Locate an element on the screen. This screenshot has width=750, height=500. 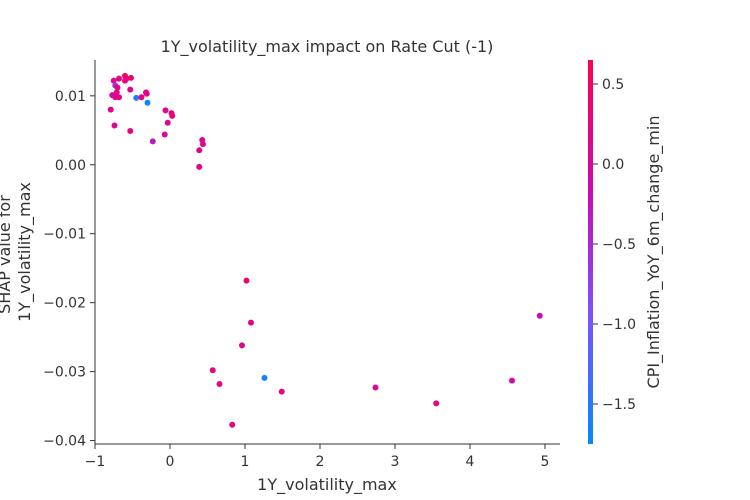
y-tick-label: −0.04 is located at coordinates (64, 442).